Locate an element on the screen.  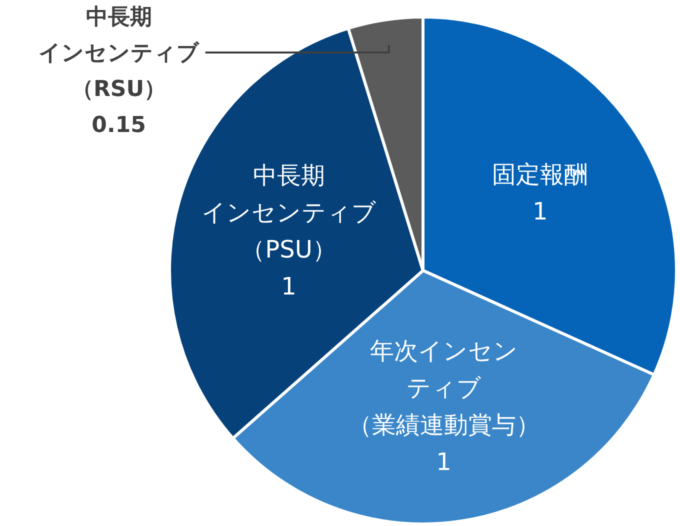
slice-label: 固定報酬 is located at coordinates (540, 174).